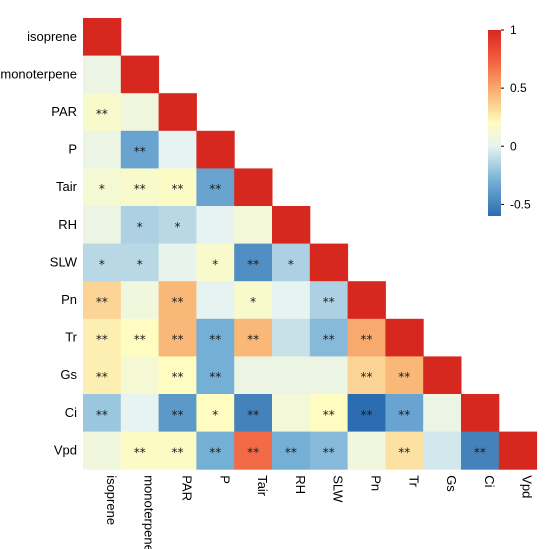  I want to click on heatmap-cell-P-monoterpene, so click(140, 149).